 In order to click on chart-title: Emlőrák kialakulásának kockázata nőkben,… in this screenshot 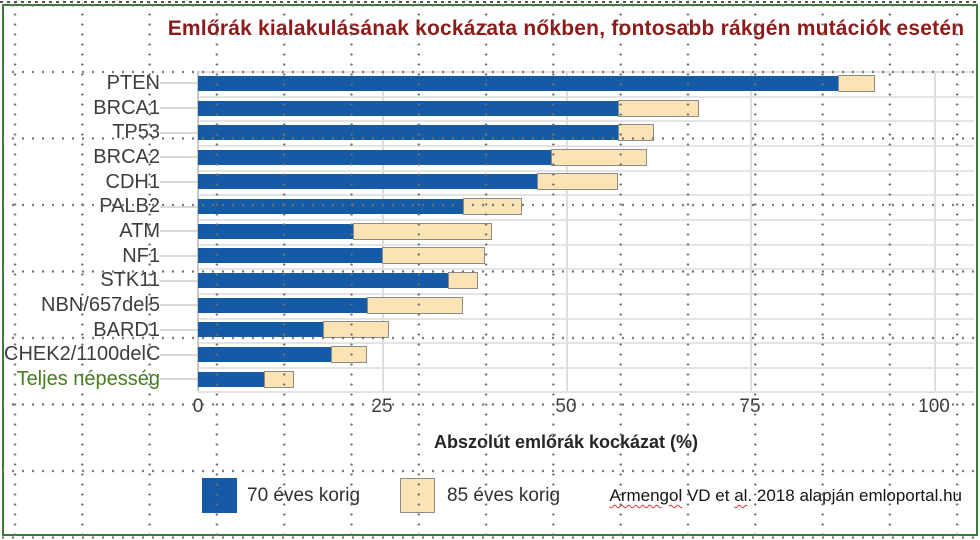, I will do `click(566, 28)`.